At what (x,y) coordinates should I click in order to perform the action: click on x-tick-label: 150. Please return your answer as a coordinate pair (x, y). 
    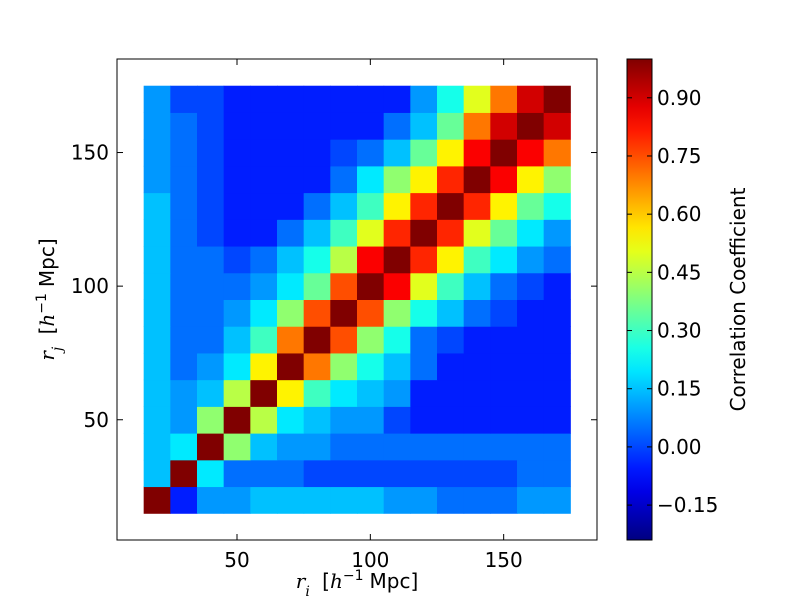
    Looking at the image, I should click on (504, 560).